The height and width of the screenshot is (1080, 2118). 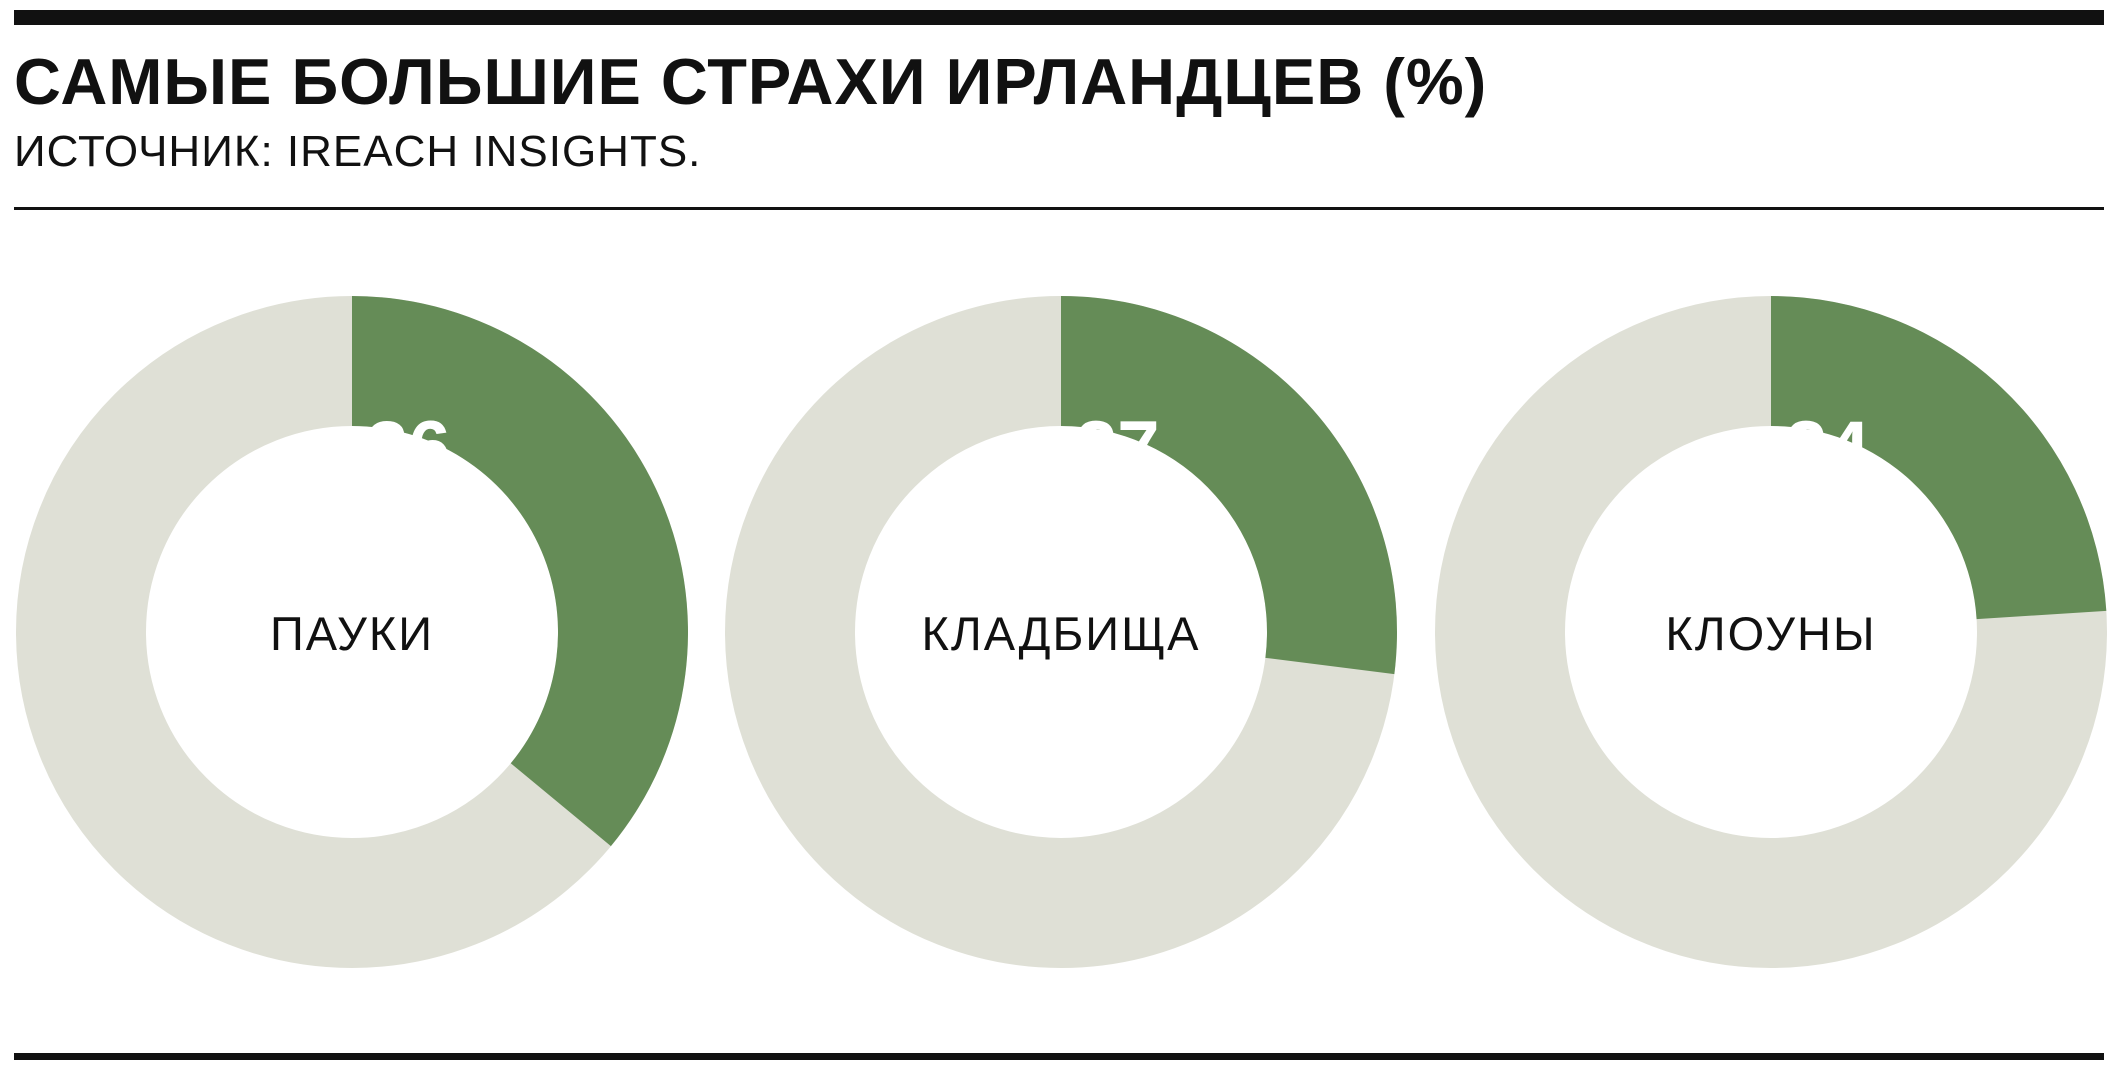 I want to click on value-label: 27, so click(x=1117, y=448).